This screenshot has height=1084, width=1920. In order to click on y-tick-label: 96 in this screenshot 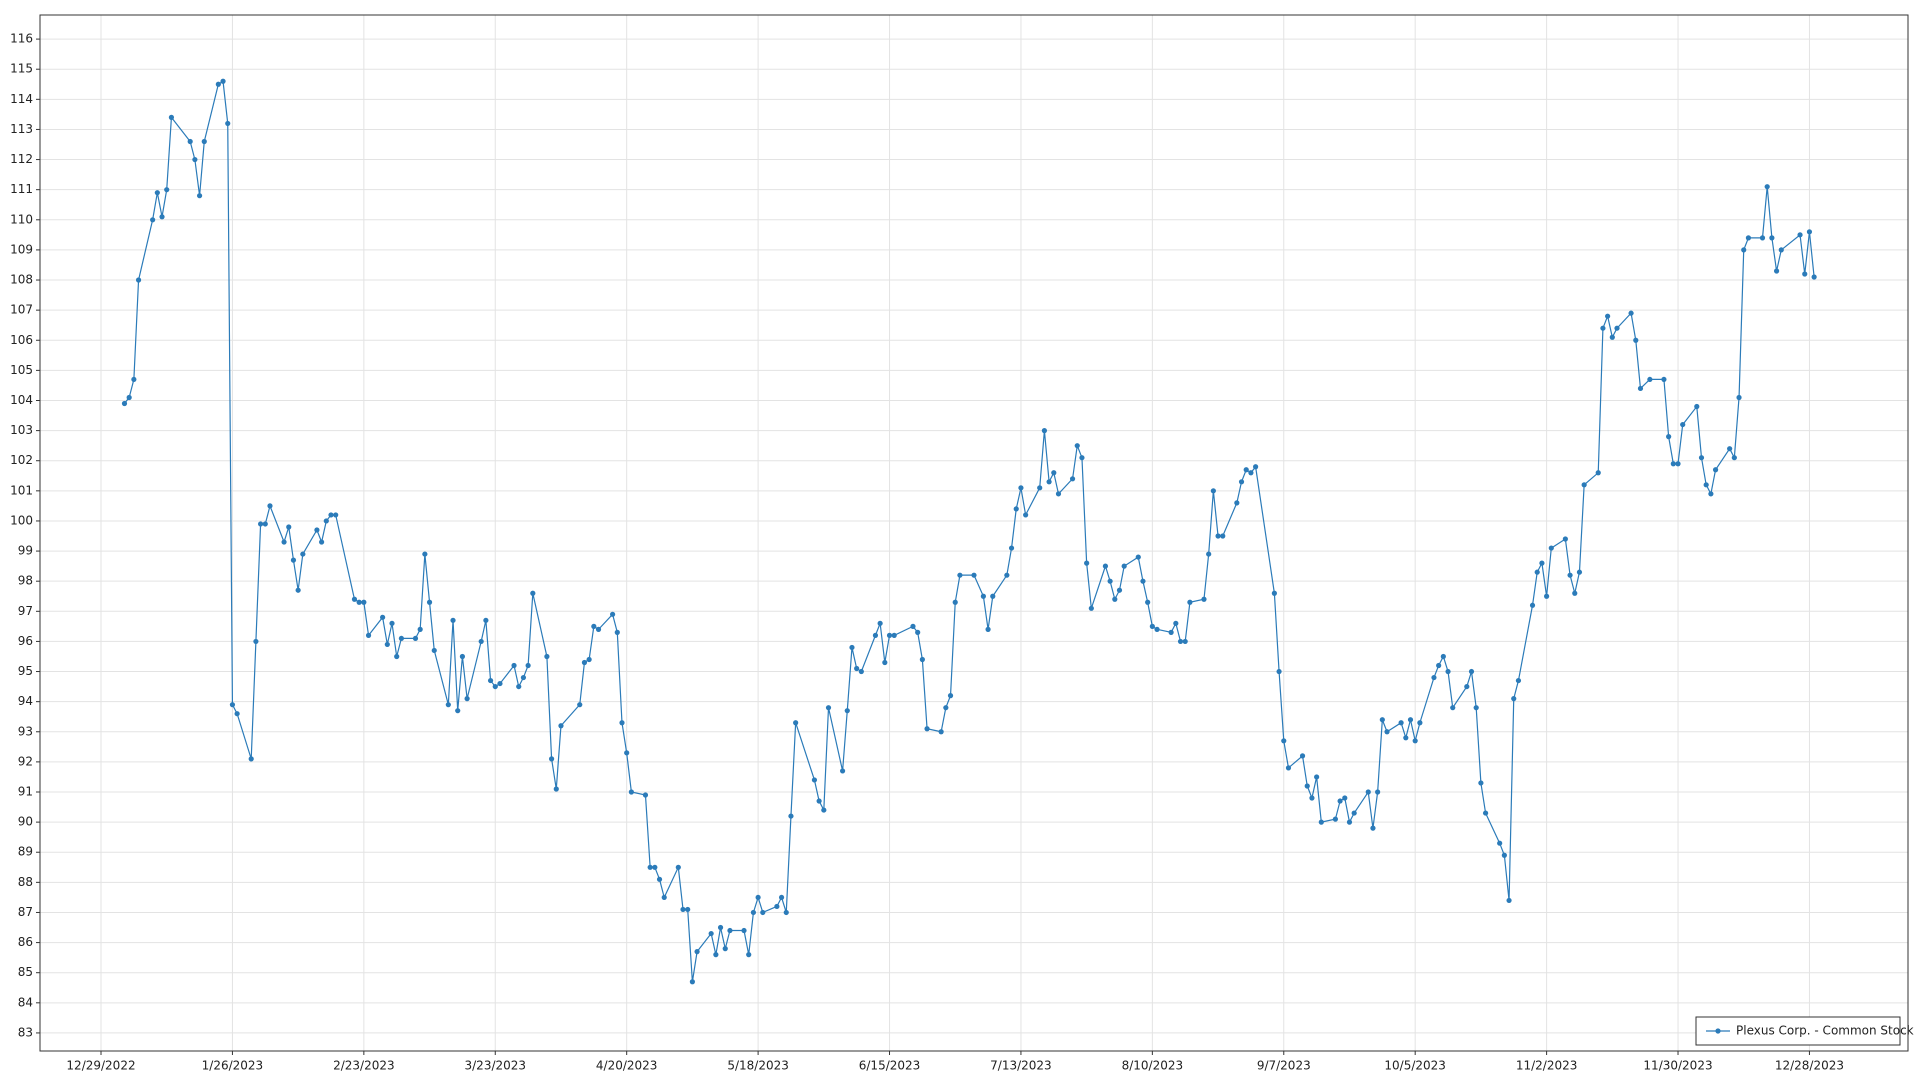, I will do `click(25, 641)`.